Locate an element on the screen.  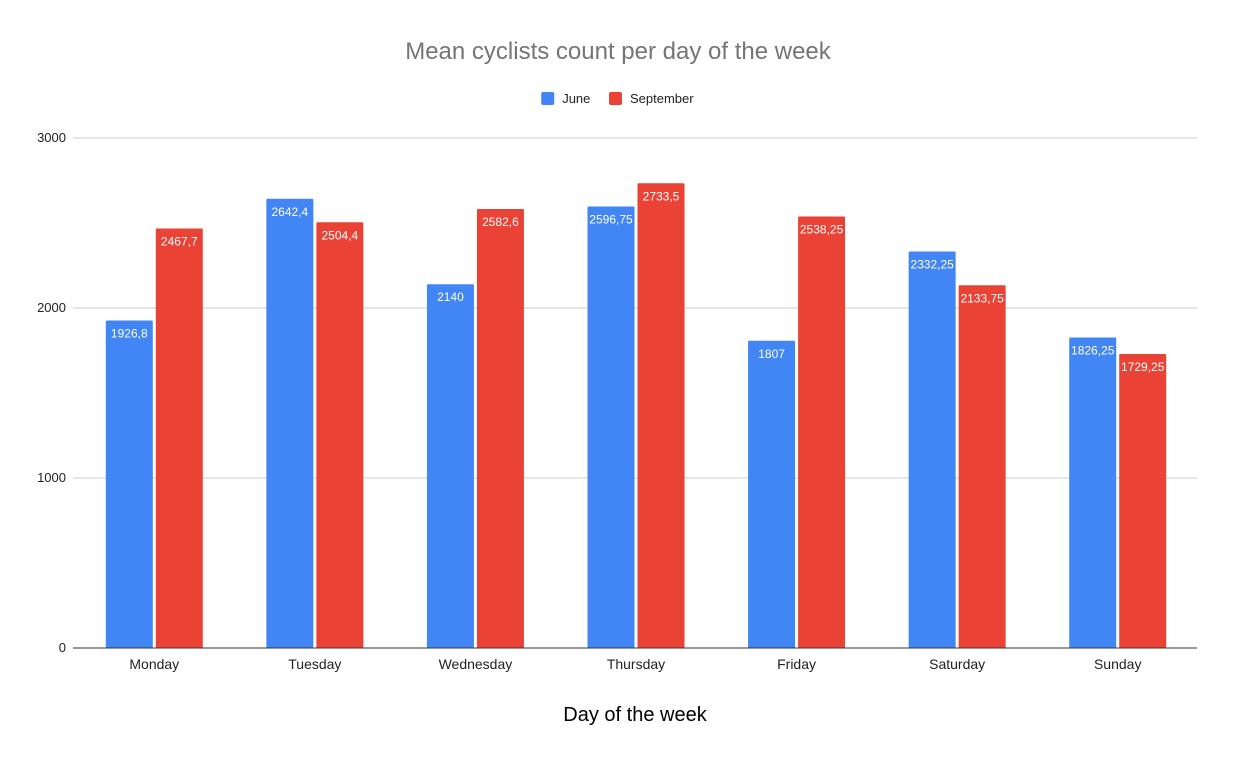
legend-label: June is located at coordinates (576, 98).